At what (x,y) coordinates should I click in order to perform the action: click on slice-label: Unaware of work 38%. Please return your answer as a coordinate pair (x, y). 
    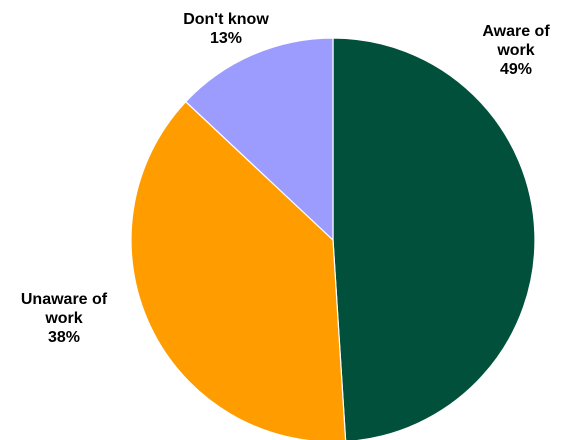
    Looking at the image, I should click on (64, 318).